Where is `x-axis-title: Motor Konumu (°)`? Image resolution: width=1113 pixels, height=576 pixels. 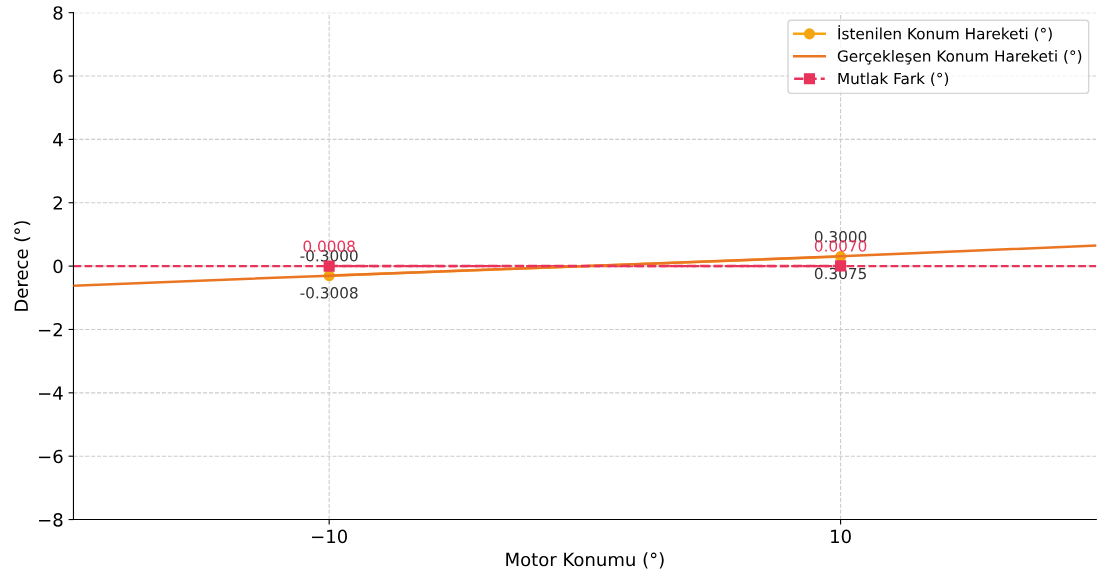 x-axis-title: Motor Konumu (°) is located at coordinates (585, 560).